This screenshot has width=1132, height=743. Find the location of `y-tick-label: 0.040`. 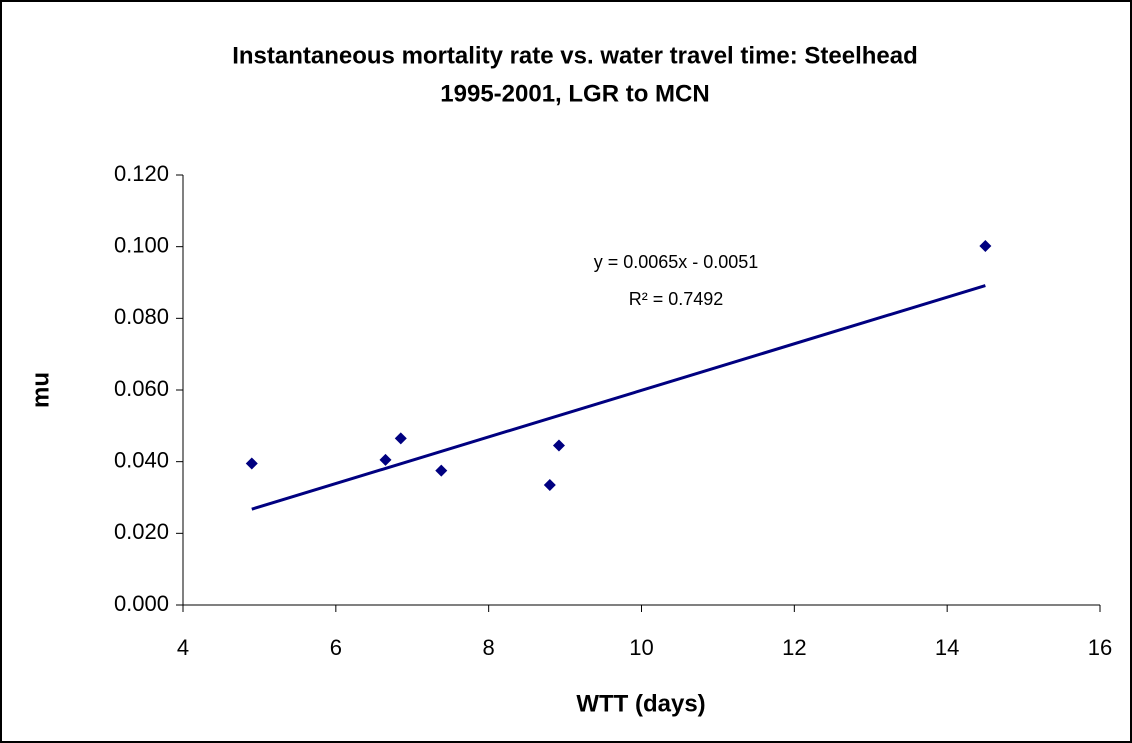

y-tick-label: 0.040 is located at coordinates (141, 459).